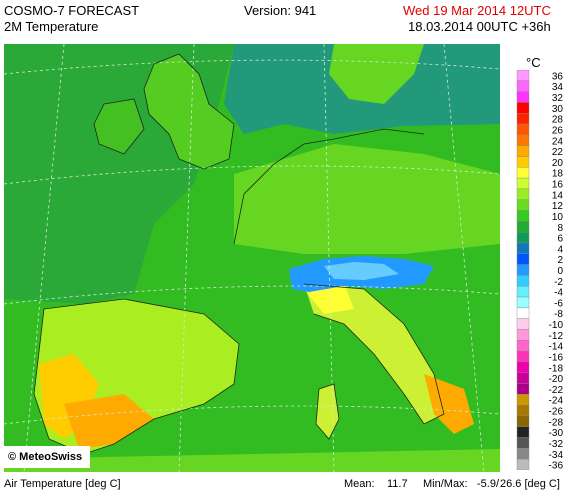  Describe the element at coordinates (397, 484) in the screenshot. I see `mean-value: 11.7` at that location.